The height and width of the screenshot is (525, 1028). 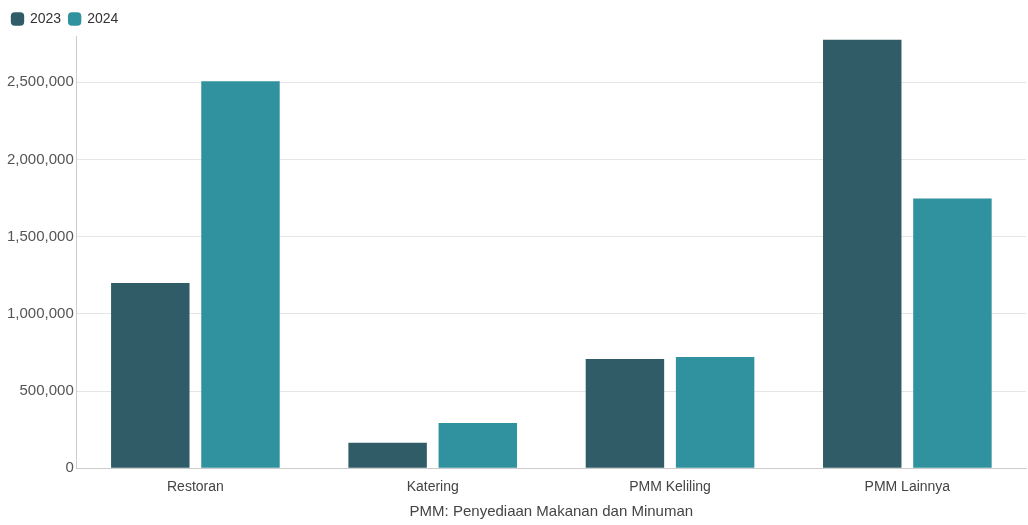 I want to click on x-tick-label: Katering, so click(x=432, y=486).